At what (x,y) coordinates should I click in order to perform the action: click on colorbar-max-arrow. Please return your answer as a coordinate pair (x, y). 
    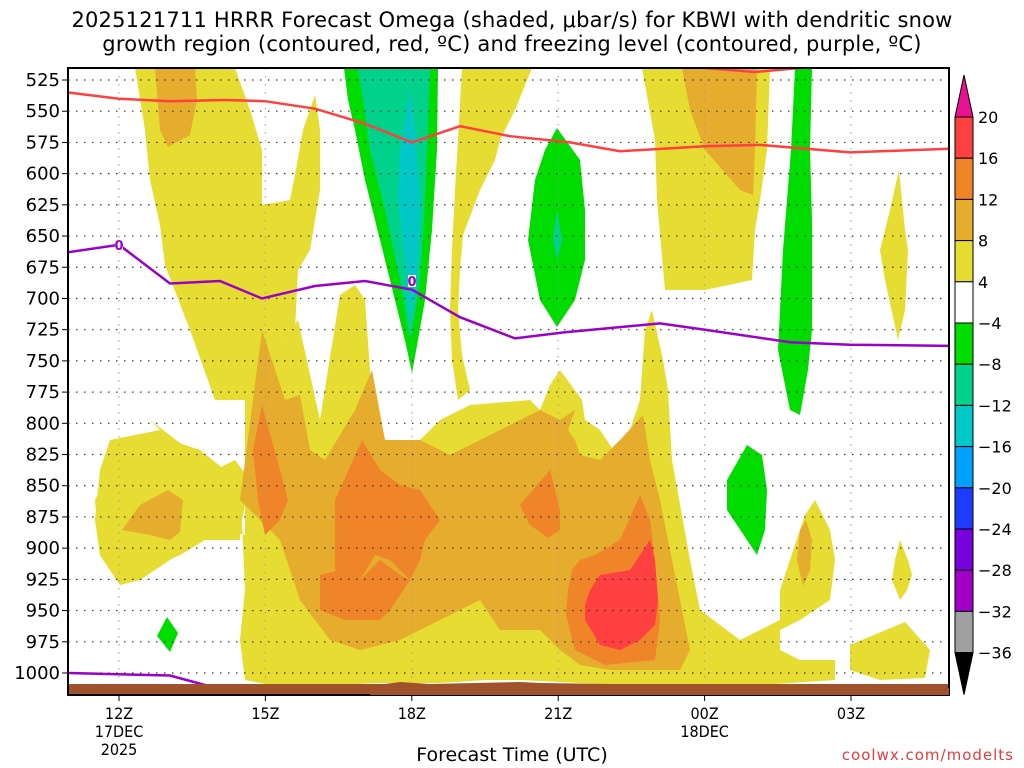
    Looking at the image, I should click on (964, 96).